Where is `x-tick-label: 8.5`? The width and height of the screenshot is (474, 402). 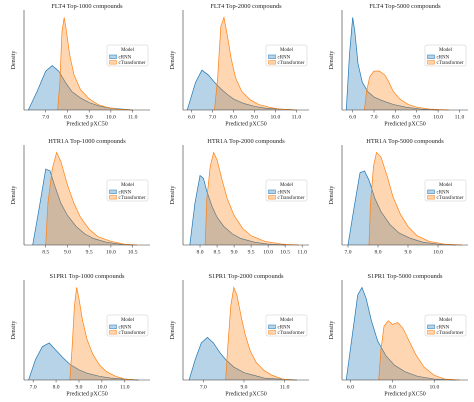 x-tick-label: 8.5 is located at coordinates (45, 253).